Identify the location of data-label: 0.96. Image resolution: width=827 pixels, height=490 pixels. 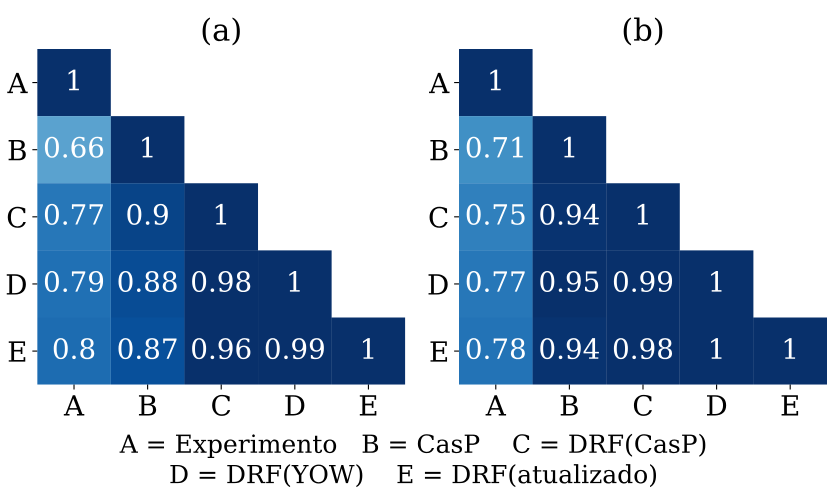
(221, 349).